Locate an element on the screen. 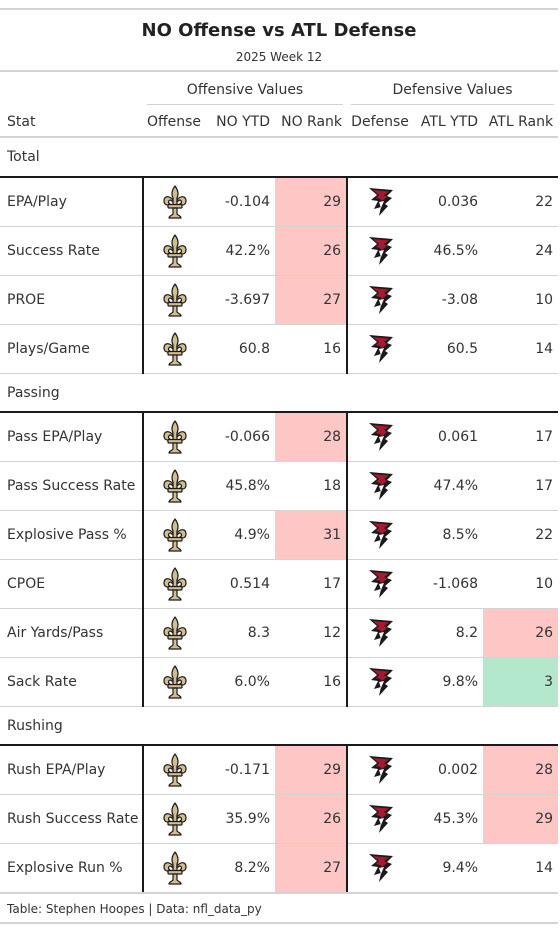 The image size is (560, 929). table-row: Pass EPA/Play -0.066 28 0.061 17 is located at coordinates (279, 437).